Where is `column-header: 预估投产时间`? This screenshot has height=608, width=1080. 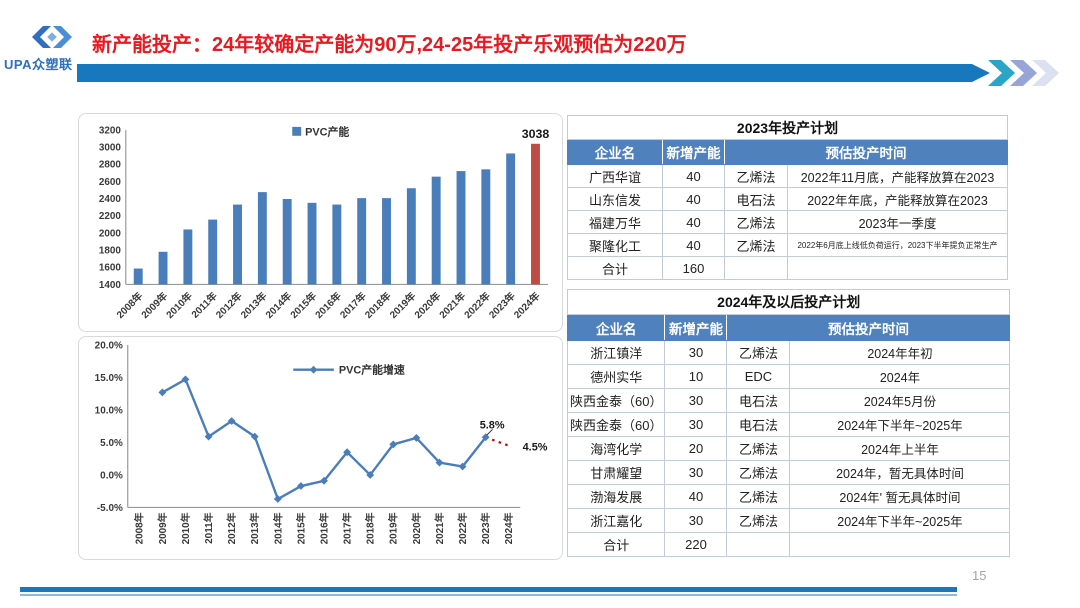
column-header: 预估投产时间 is located at coordinates (868, 327).